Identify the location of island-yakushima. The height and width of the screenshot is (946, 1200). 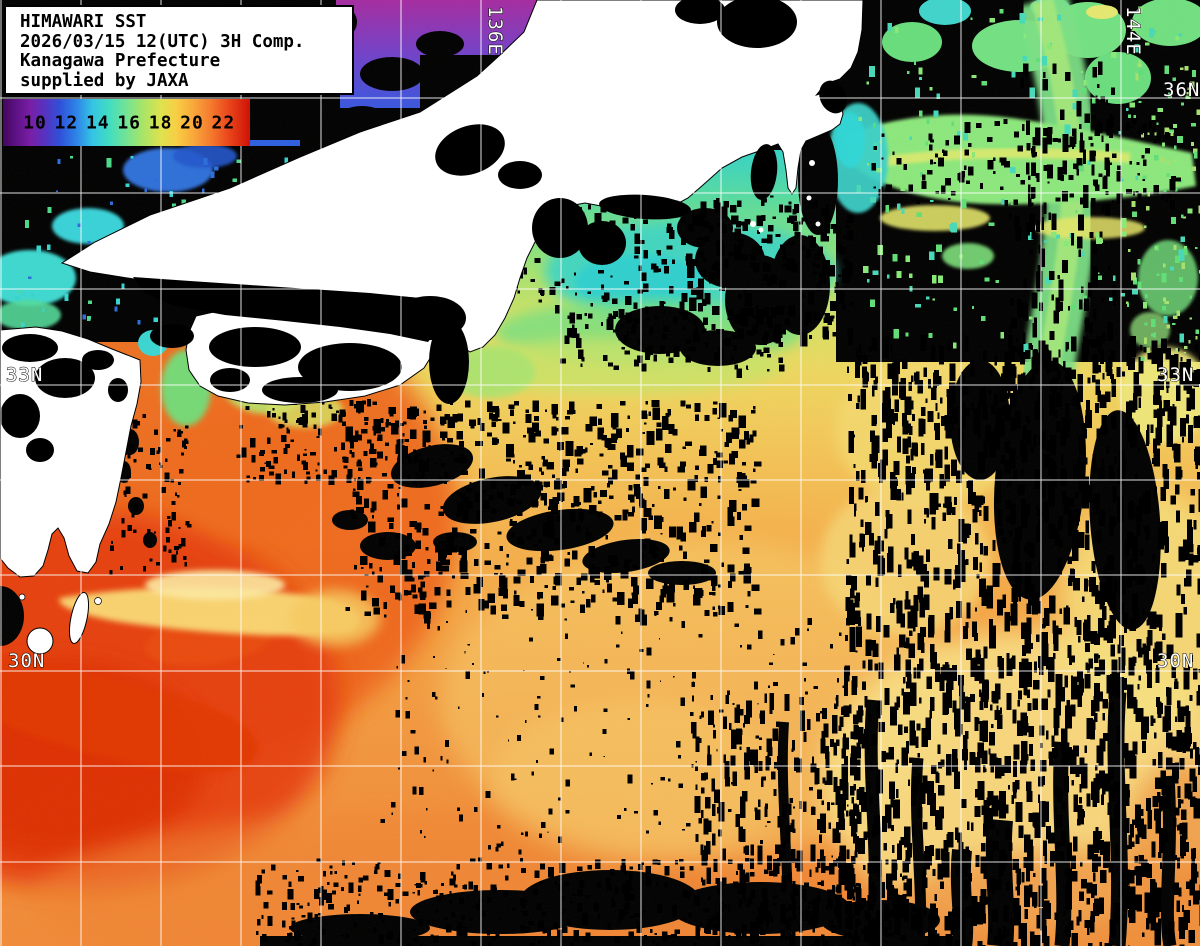
(40, 641).